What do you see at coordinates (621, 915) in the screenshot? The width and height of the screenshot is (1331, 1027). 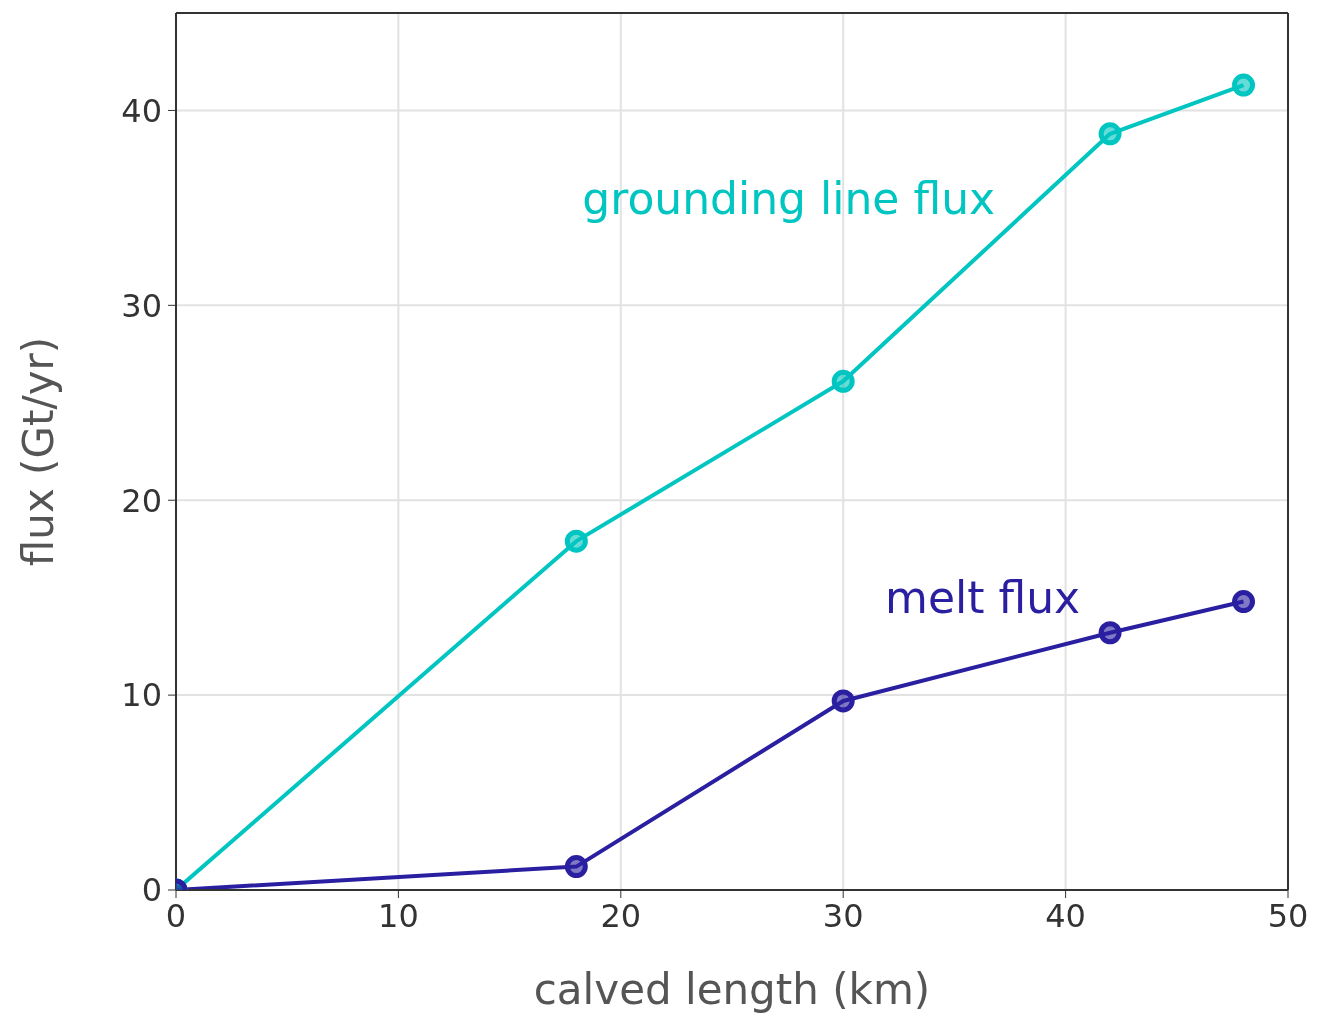 I see `x-tick-label: 20` at bounding box center [621, 915].